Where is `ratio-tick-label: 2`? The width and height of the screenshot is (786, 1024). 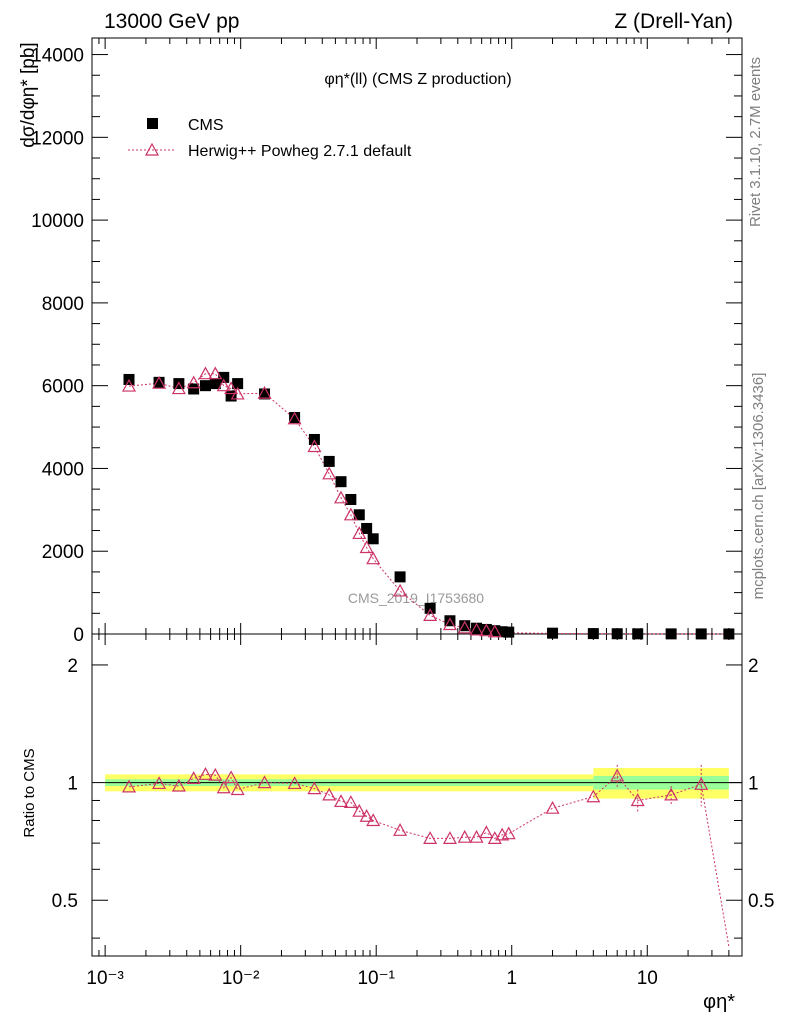 ratio-tick-label: 2 is located at coordinates (72, 666).